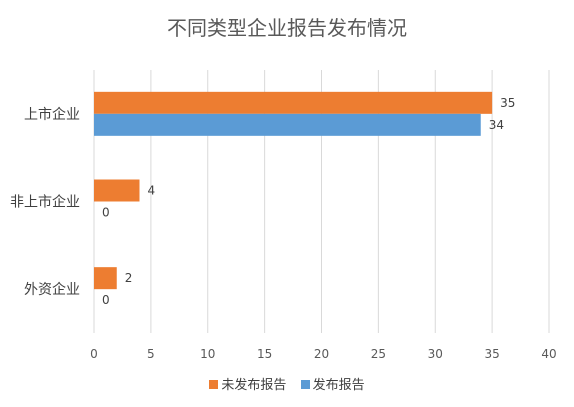  I want to click on legend-label-series-0: 未发布报告, so click(254, 385).